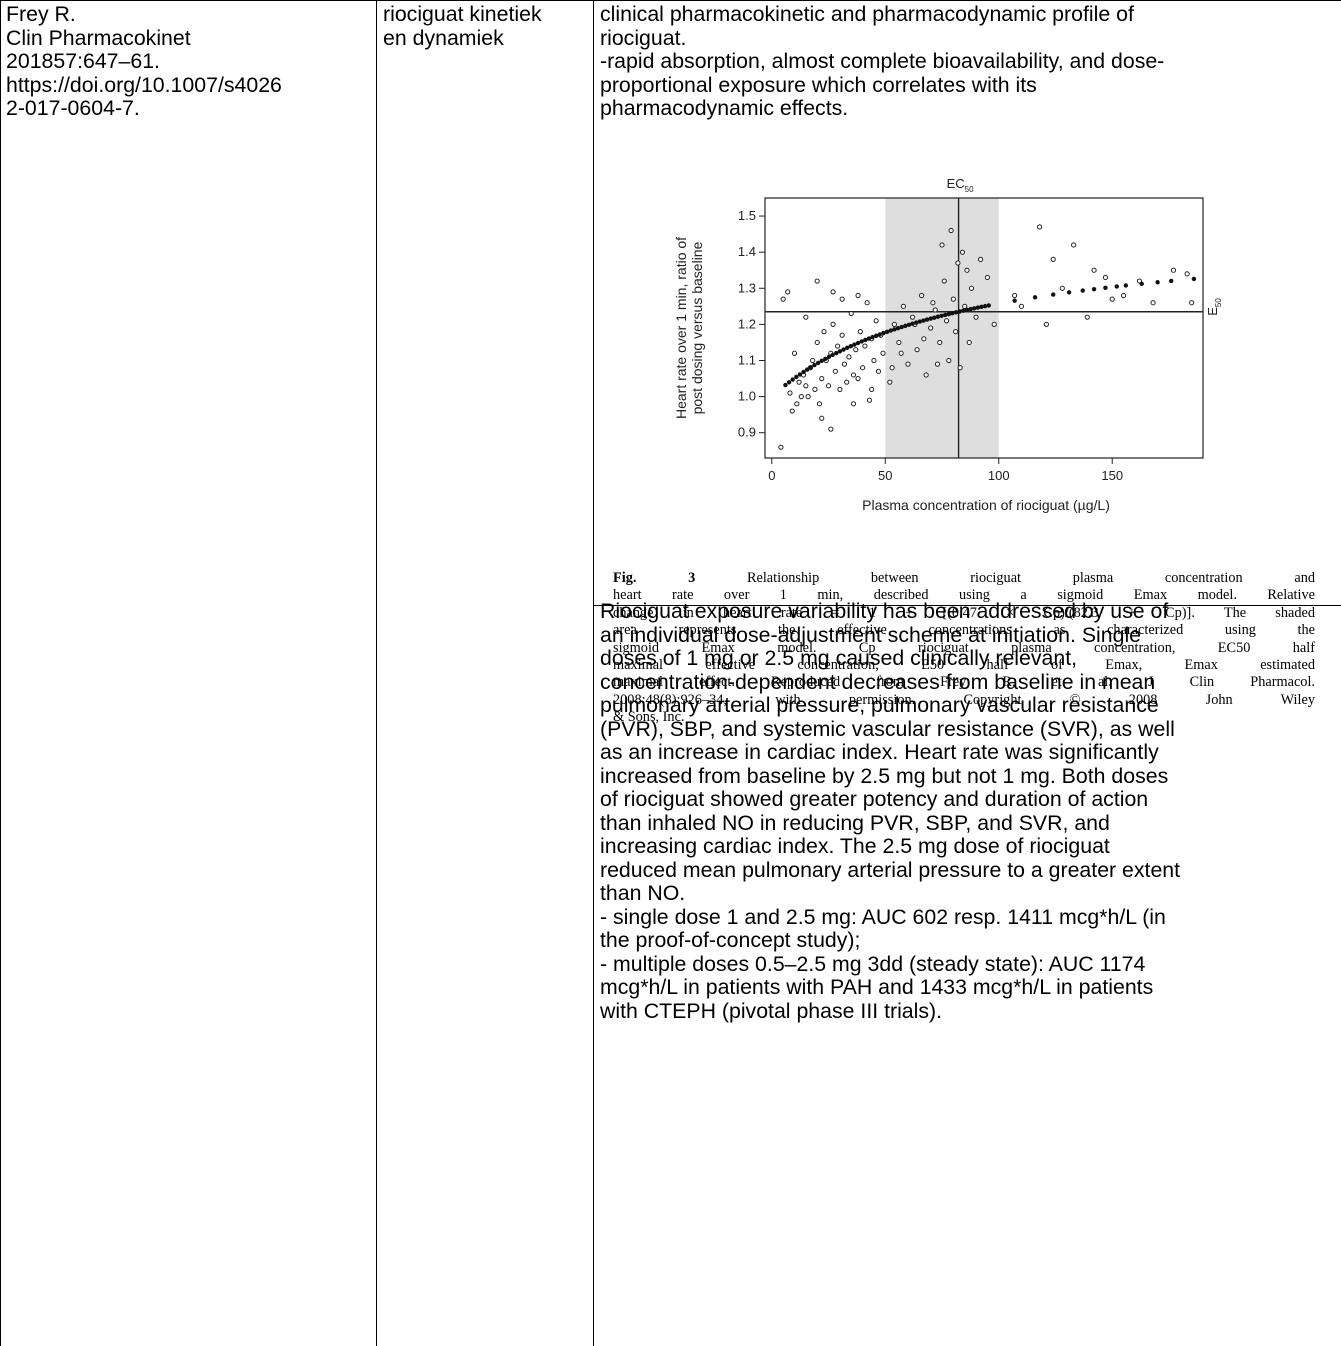 Image resolution: width=1341 pixels, height=1346 pixels. What do you see at coordinates (643, 37) in the screenshot?
I see `intro-line: riociguat.` at bounding box center [643, 37].